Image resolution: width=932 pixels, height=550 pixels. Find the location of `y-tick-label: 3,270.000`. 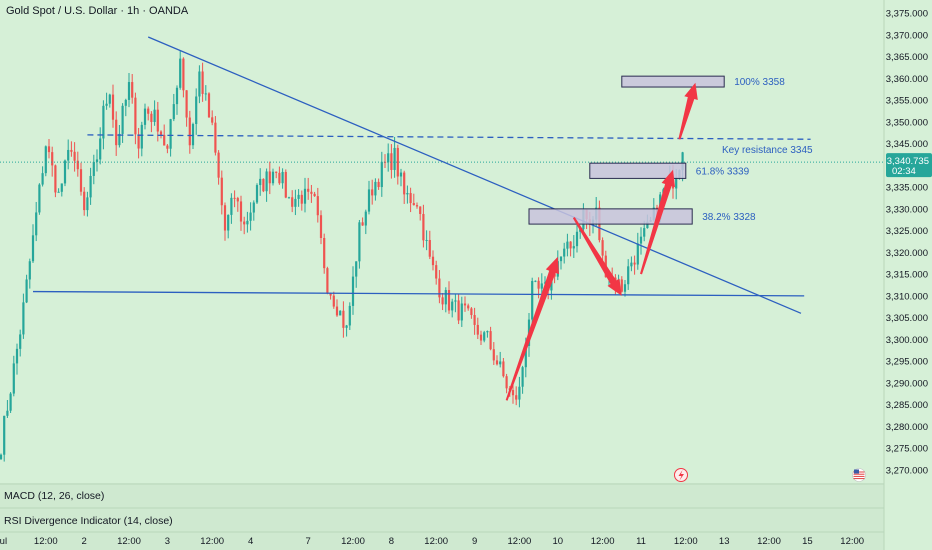

y-tick-label: 3,270.000 is located at coordinates (907, 470).